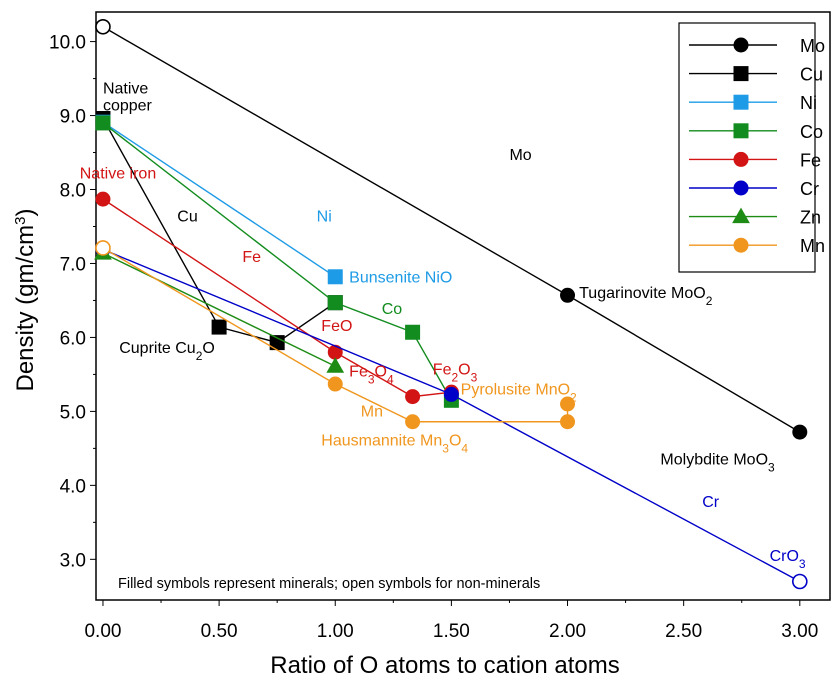 This screenshot has width=840, height=687. I want to click on y-tick-label: 4.0, so click(73, 486).